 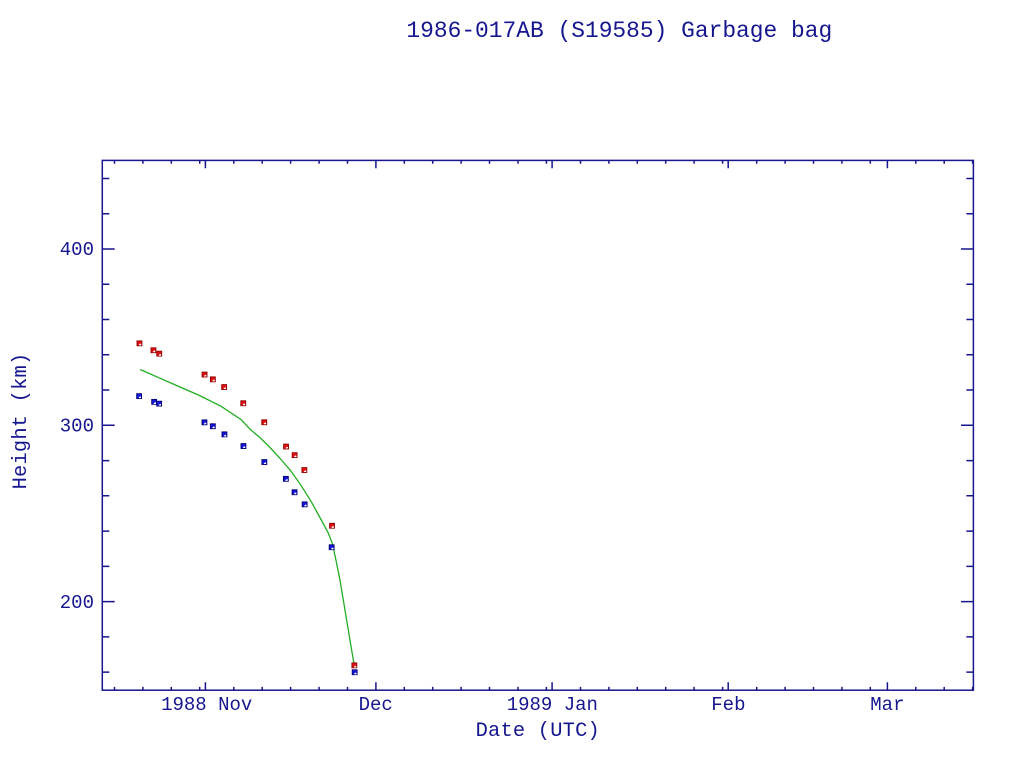 What do you see at coordinates (887, 705) in the screenshot?
I see `svg-text: Mar` at bounding box center [887, 705].